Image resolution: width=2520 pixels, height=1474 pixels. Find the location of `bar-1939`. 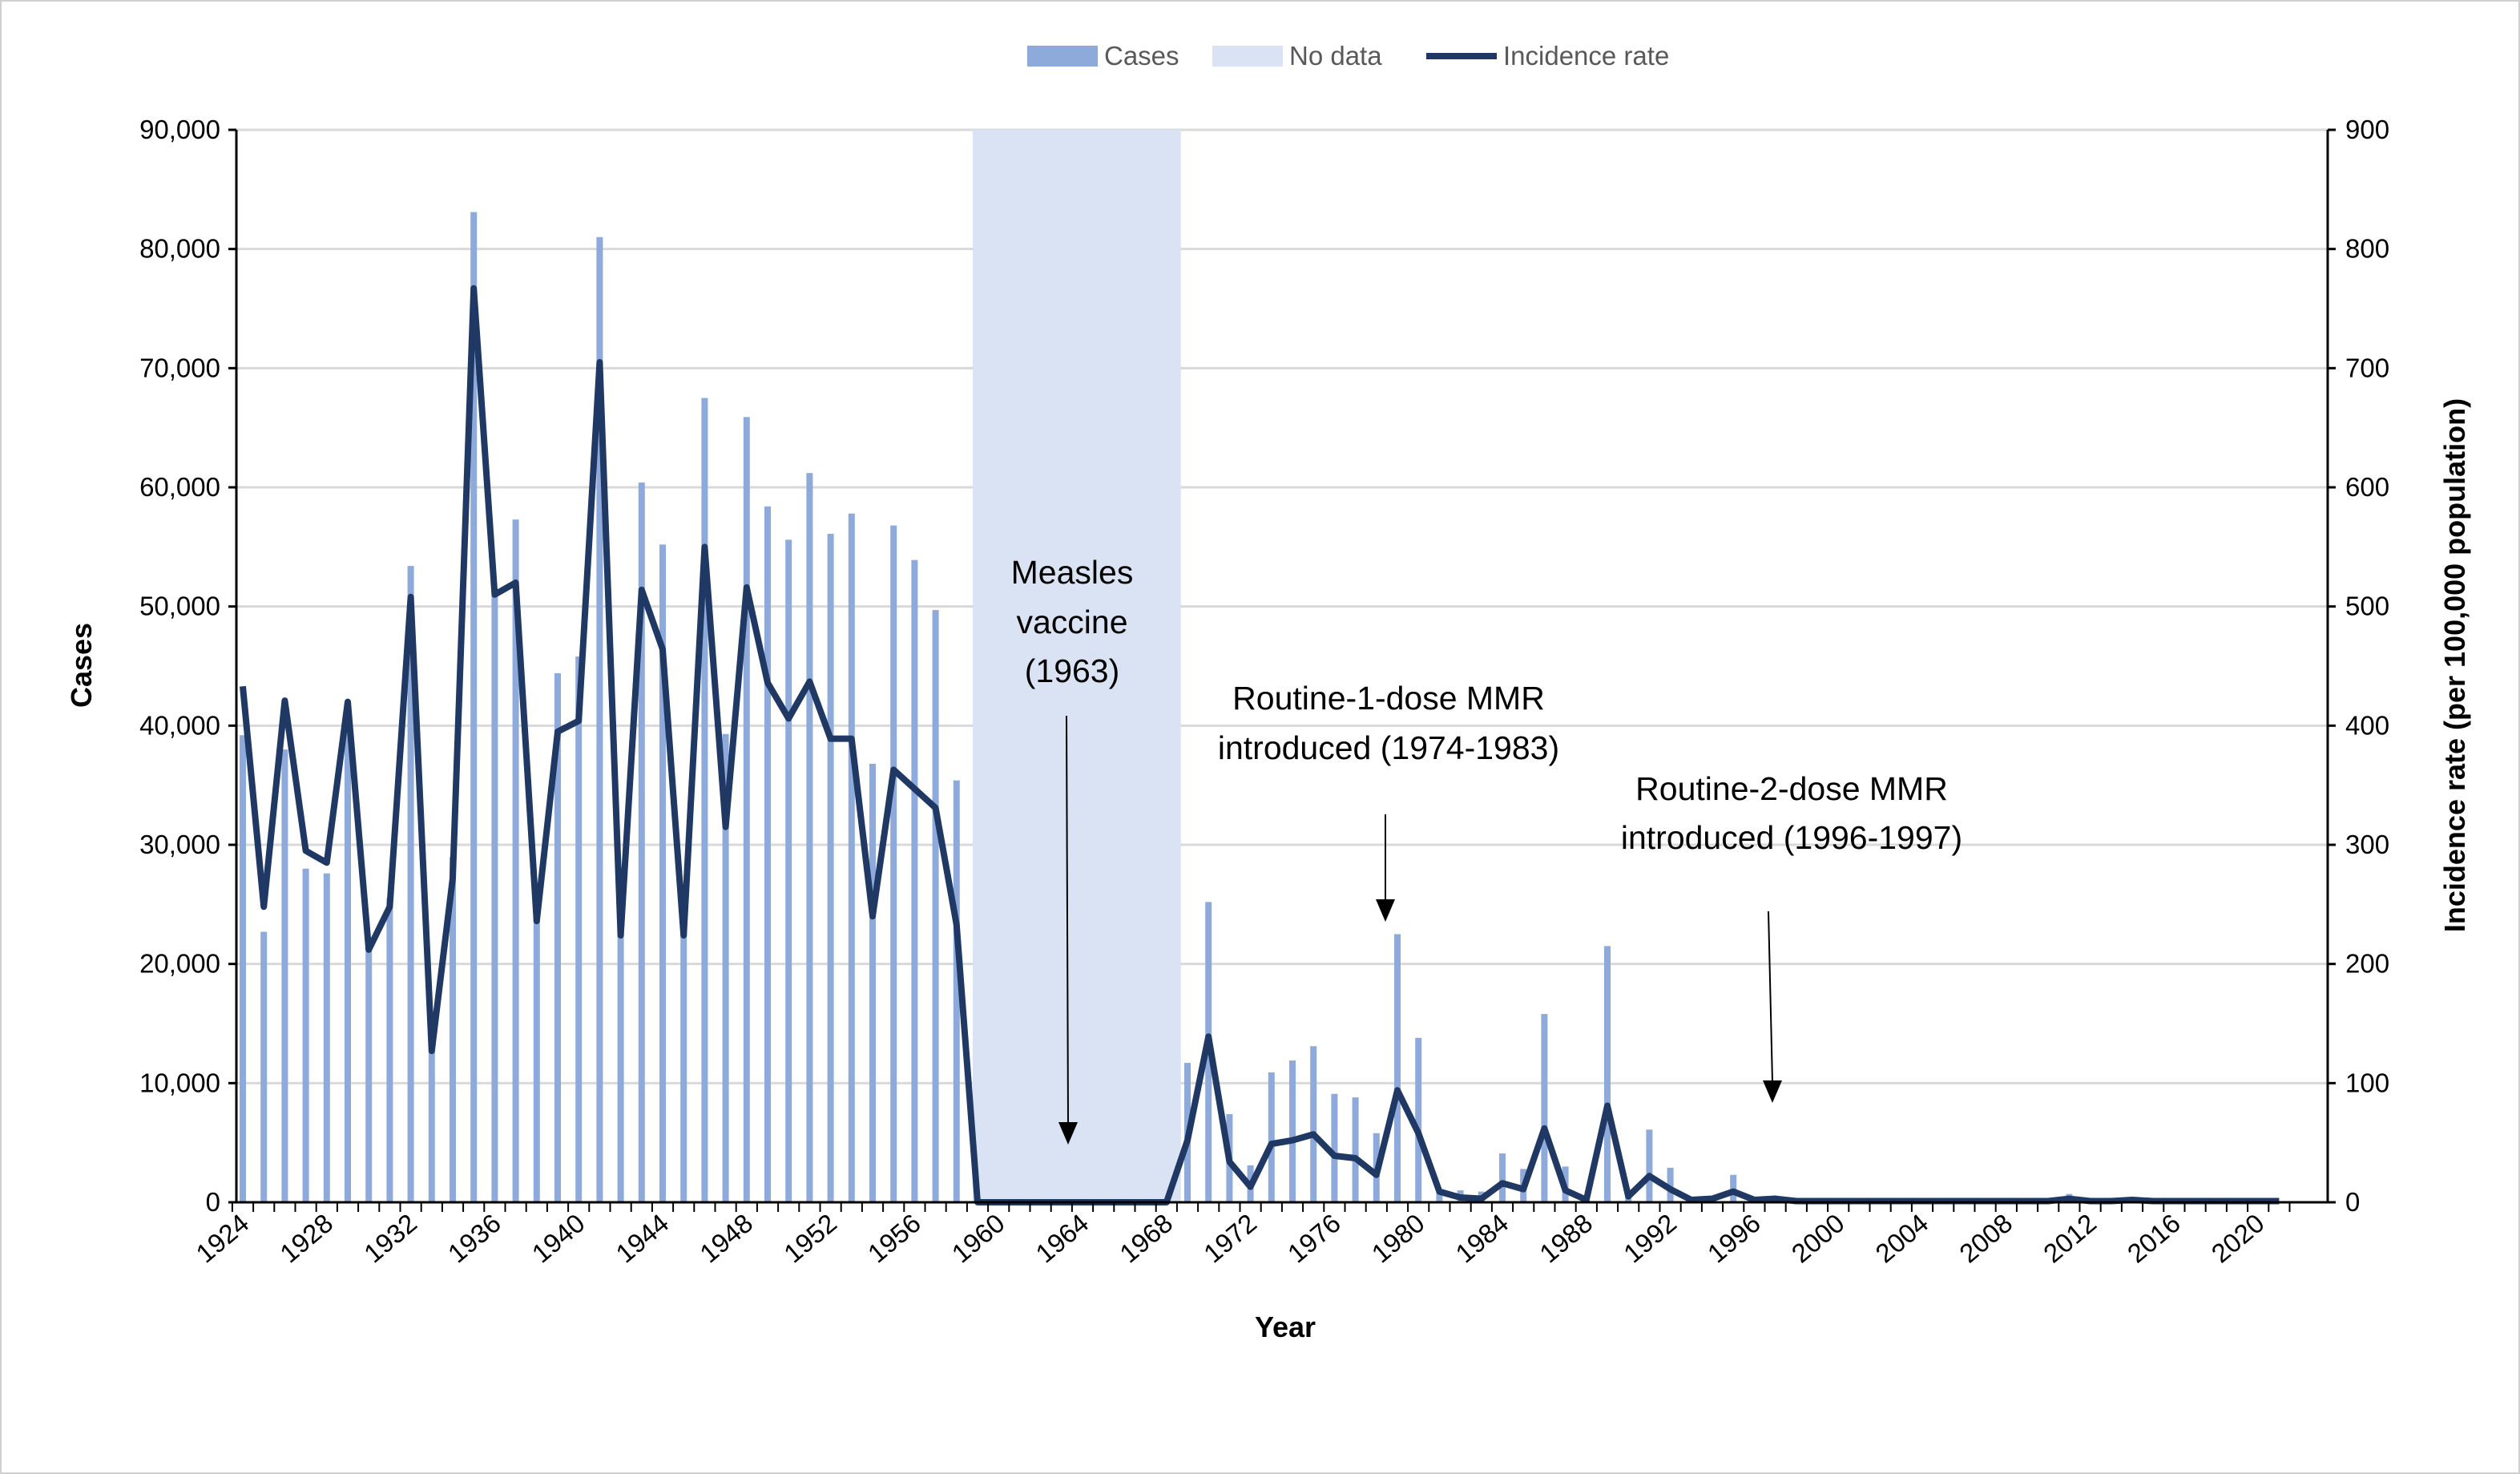

bar-1939 is located at coordinates (557, 937).